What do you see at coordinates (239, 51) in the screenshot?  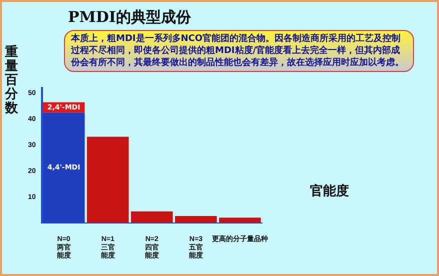 I see `text: 本质上，粗MDI是一系列多NCO官能团的混合物。因各制造商所采用的工艺及控制过程不尽相同，即使各公司提供的粗MDI粘度/官能度看上去完全一样，但其内部成份会有所不同，其最终要做出的制品性能也会有差异，故在选择应用时应加以考虑。` at bounding box center [239, 51].